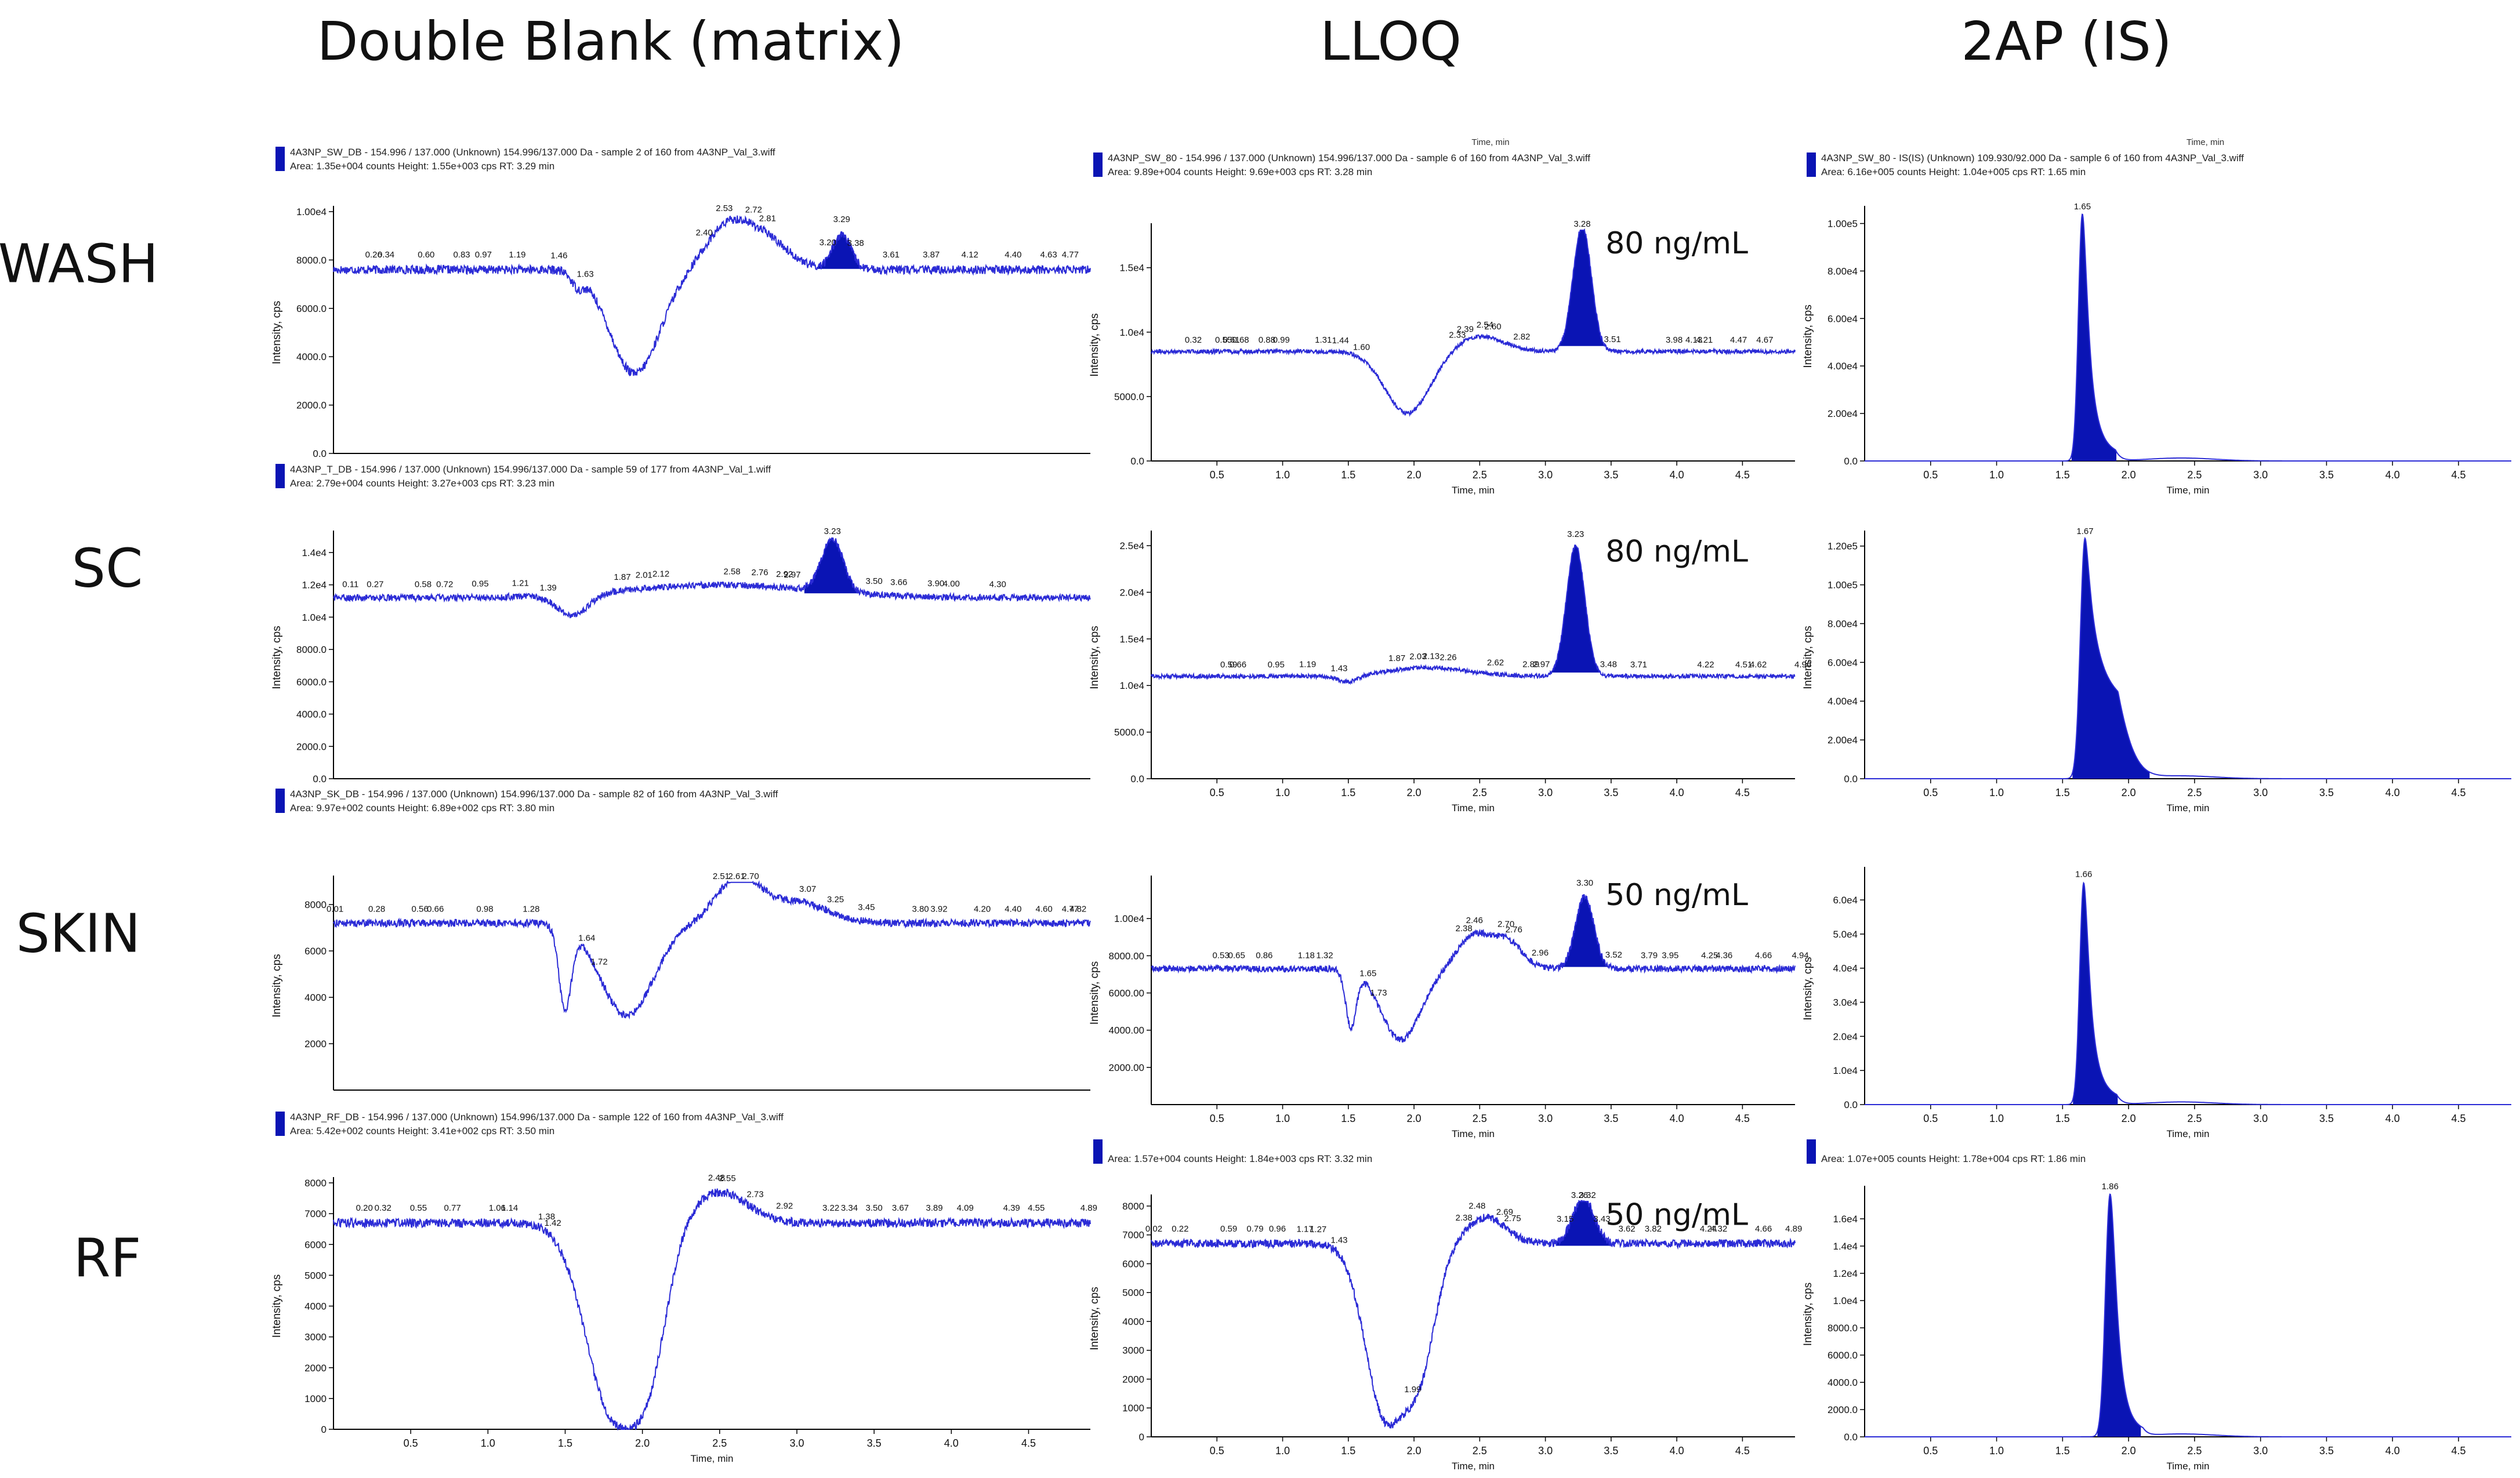 The height and width of the screenshot is (1478, 2520). I want to click on concentration-annotation: 80 ng/mL, so click(1677, 243).